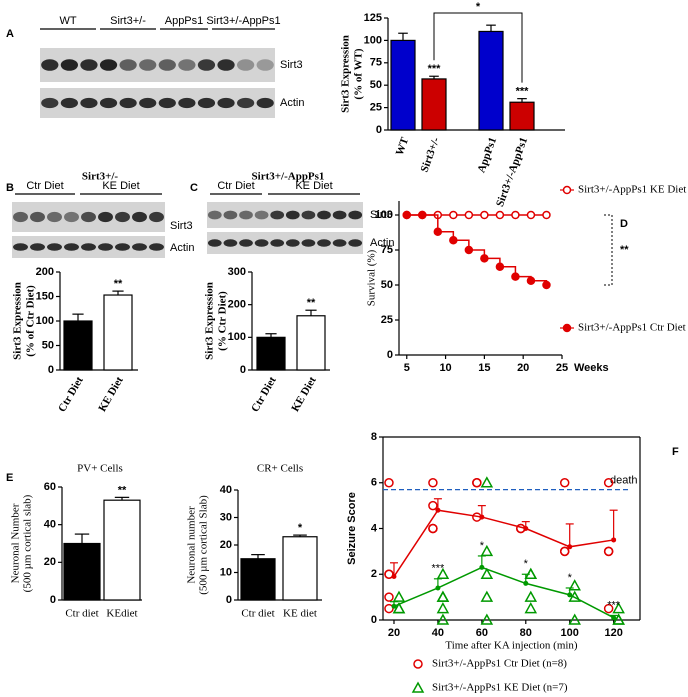 The height and width of the screenshot is (697, 688). What do you see at coordinates (50, 487) in the screenshot?
I see `y-tick-label: 60` at bounding box center [50, 487].